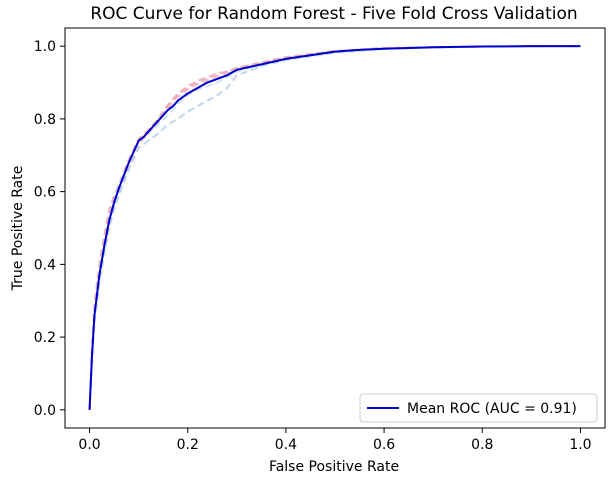  Describe the element at coordinates (482, 445) in the screenshot. I see `x-tick-label: 0.8` at that location.